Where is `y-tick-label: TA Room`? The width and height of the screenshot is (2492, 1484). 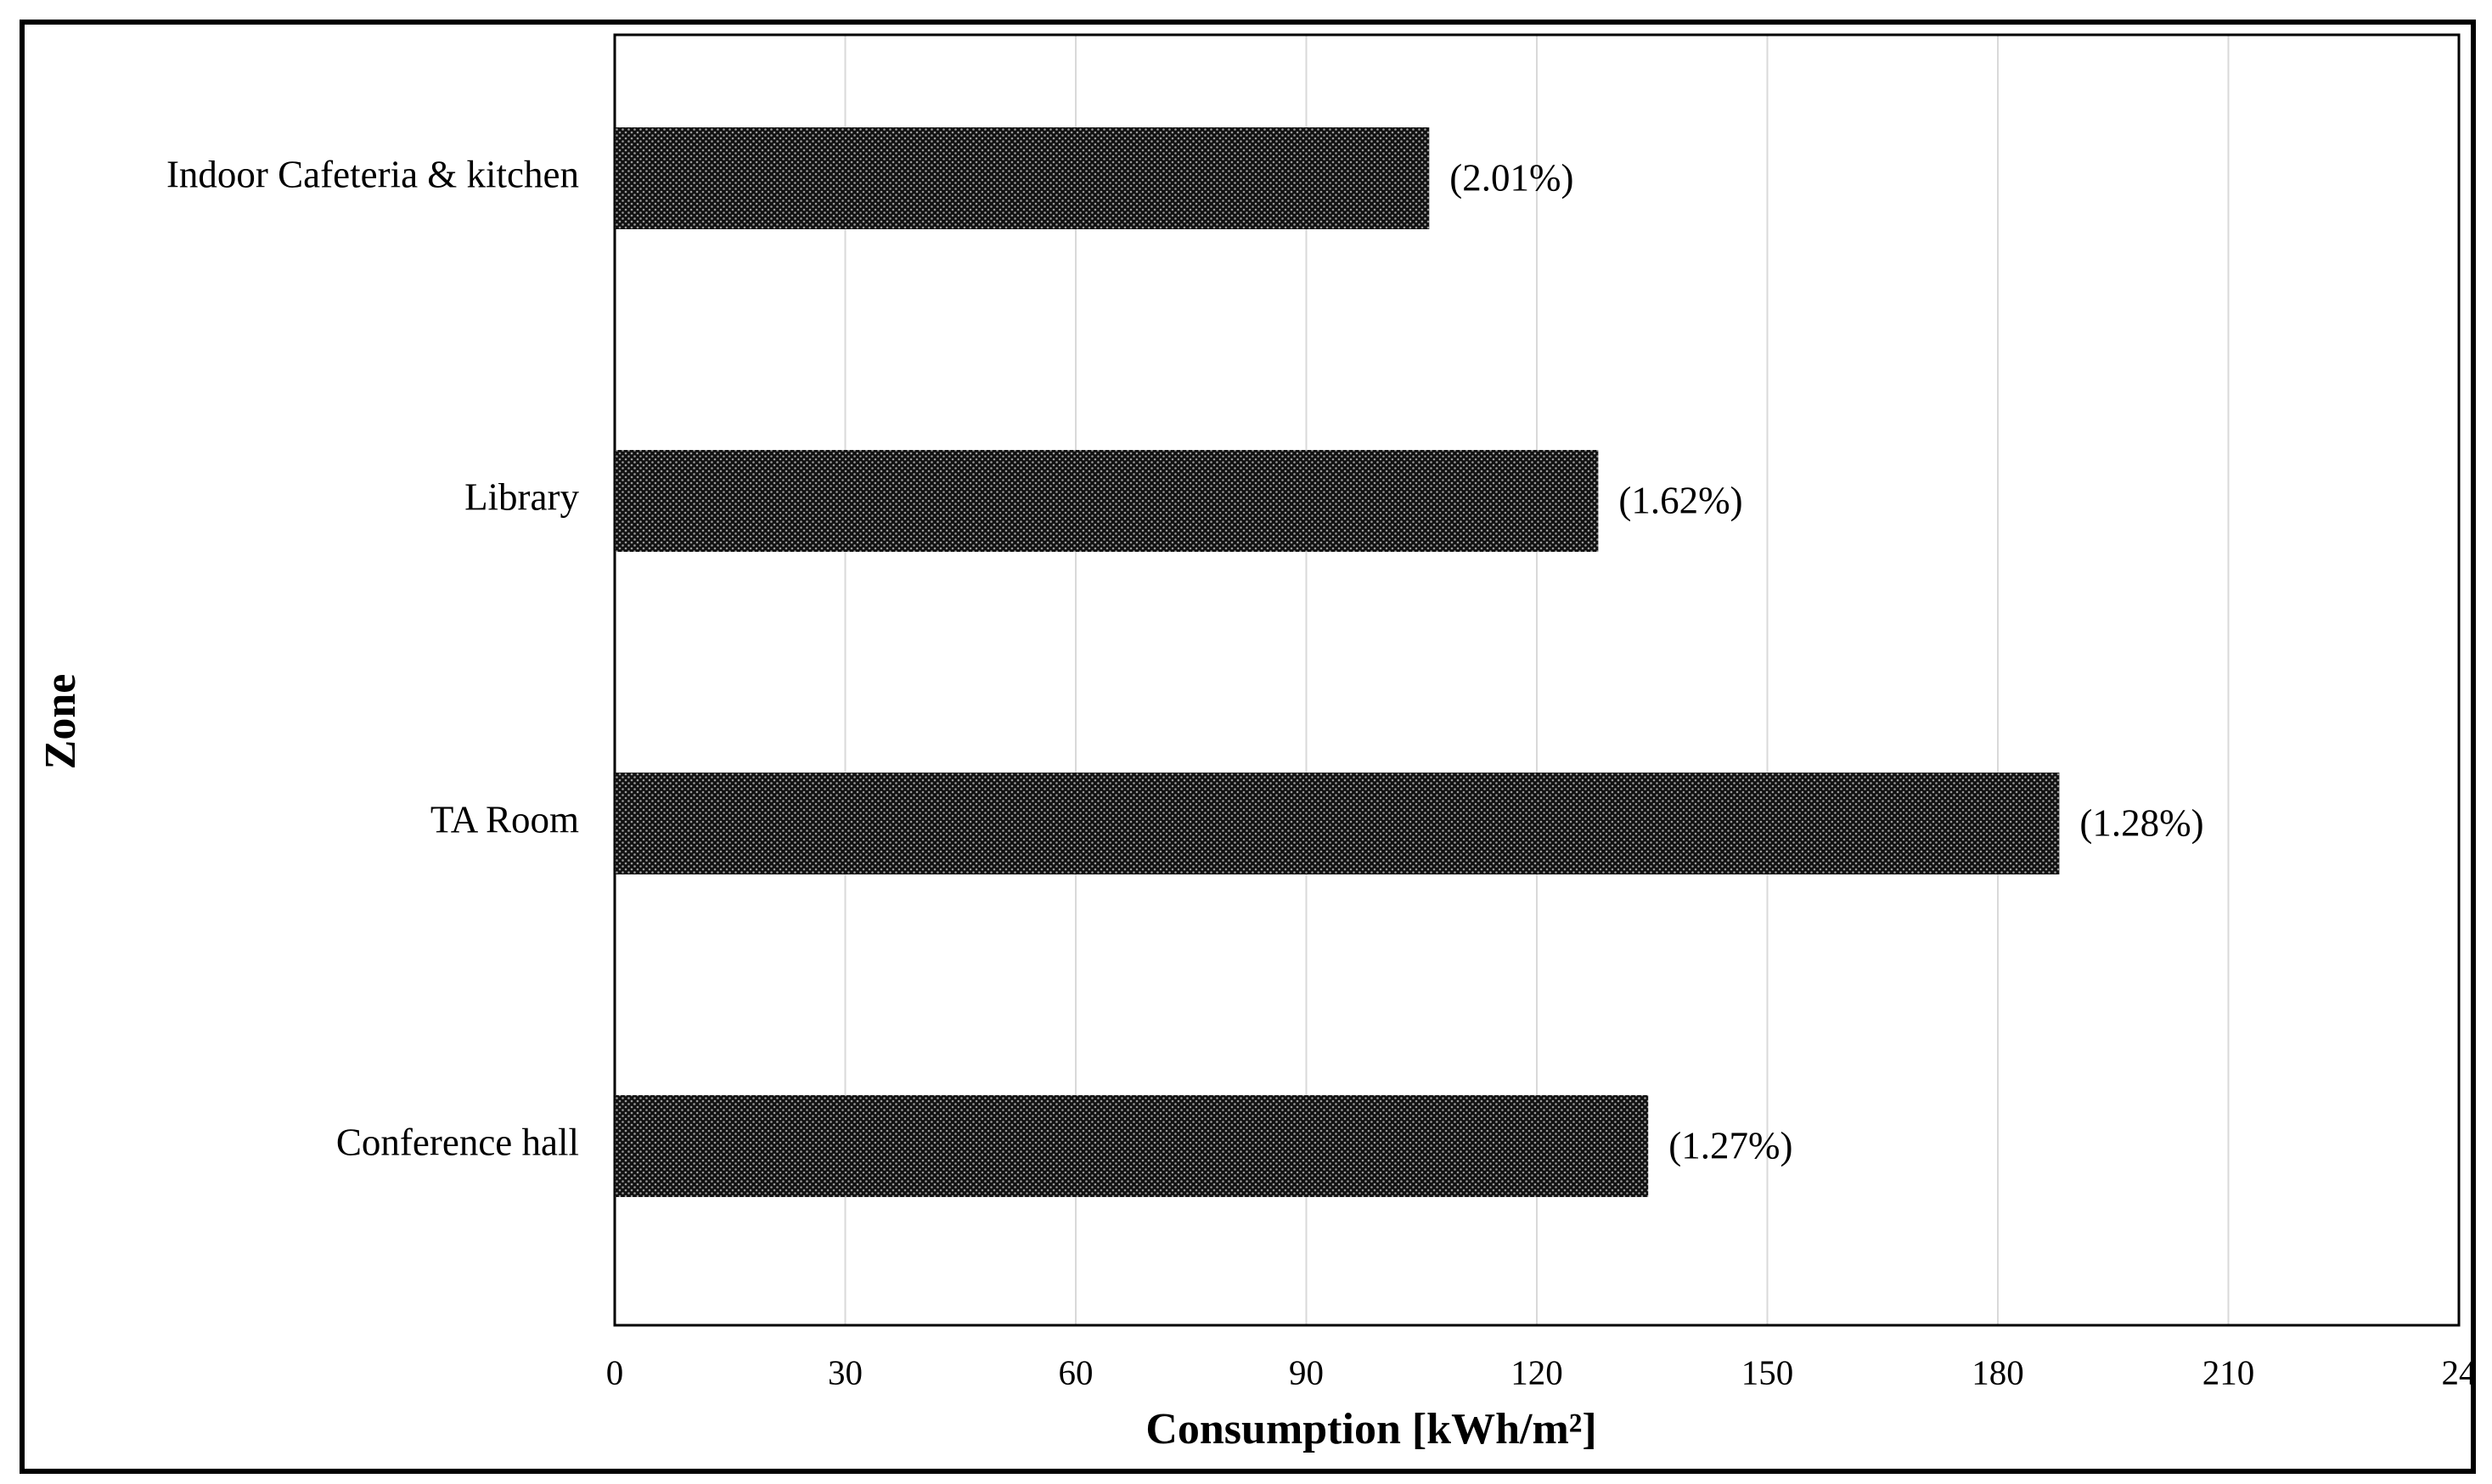
y-tick-label: TA Room is located at coordinates (504, 819).